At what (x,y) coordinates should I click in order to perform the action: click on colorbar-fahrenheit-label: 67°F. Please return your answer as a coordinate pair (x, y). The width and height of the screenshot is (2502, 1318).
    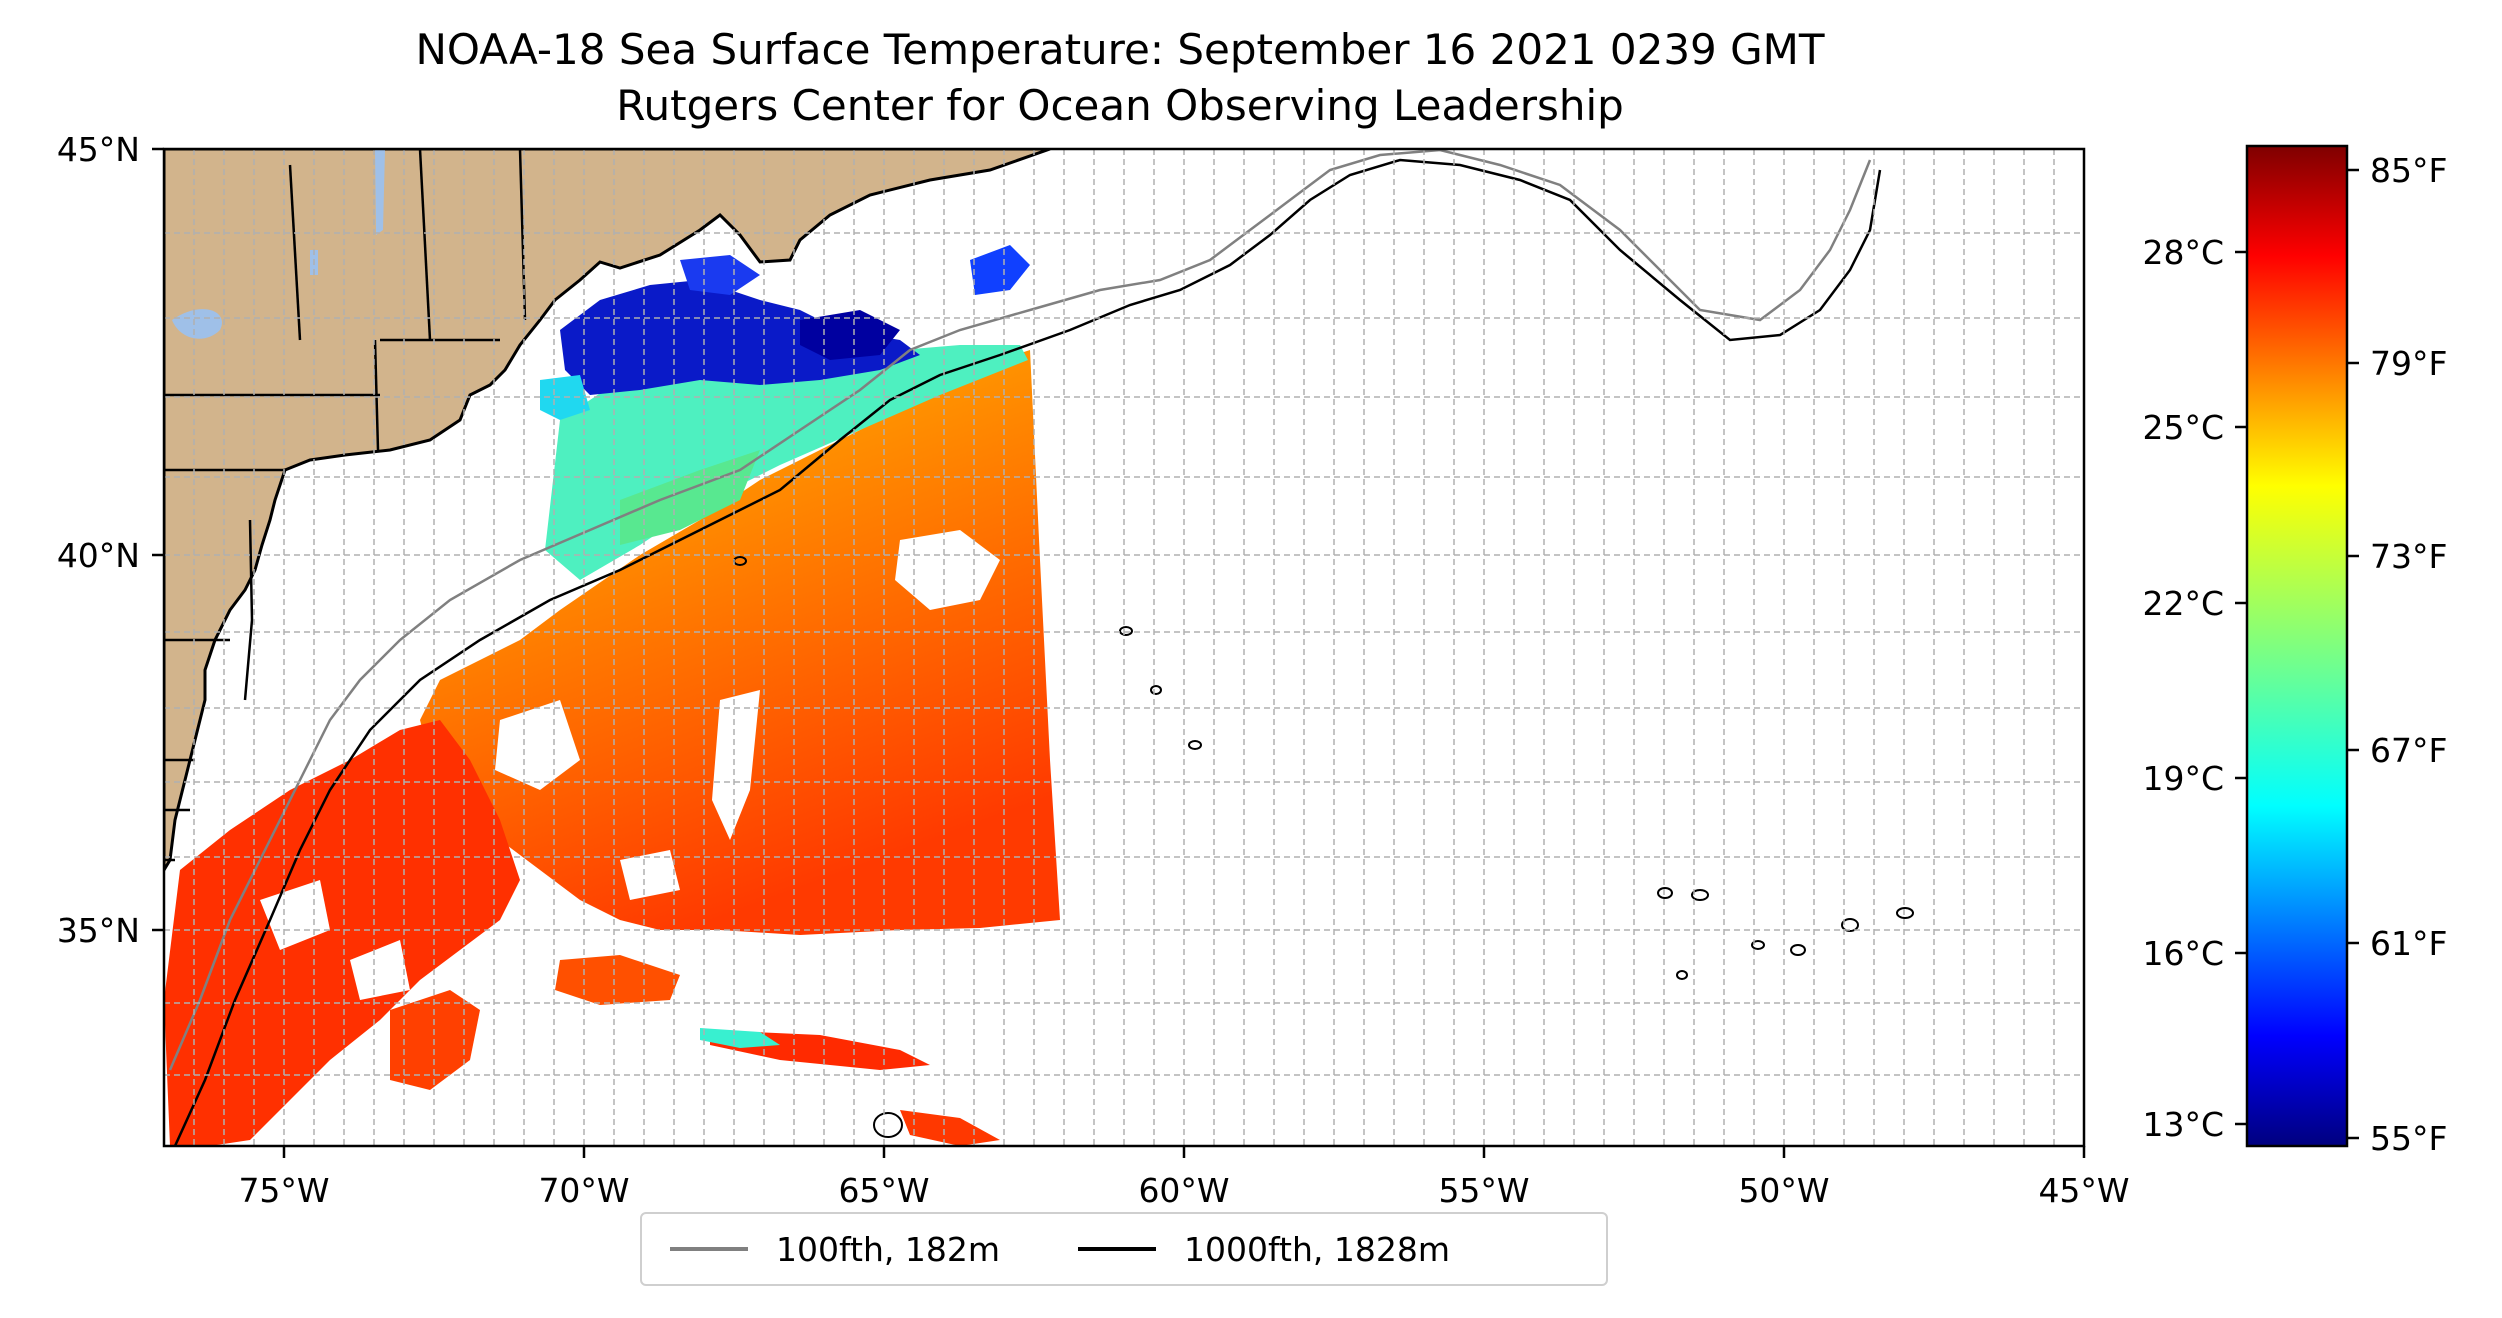
    Looking at the image, I should click on (2408, 750).